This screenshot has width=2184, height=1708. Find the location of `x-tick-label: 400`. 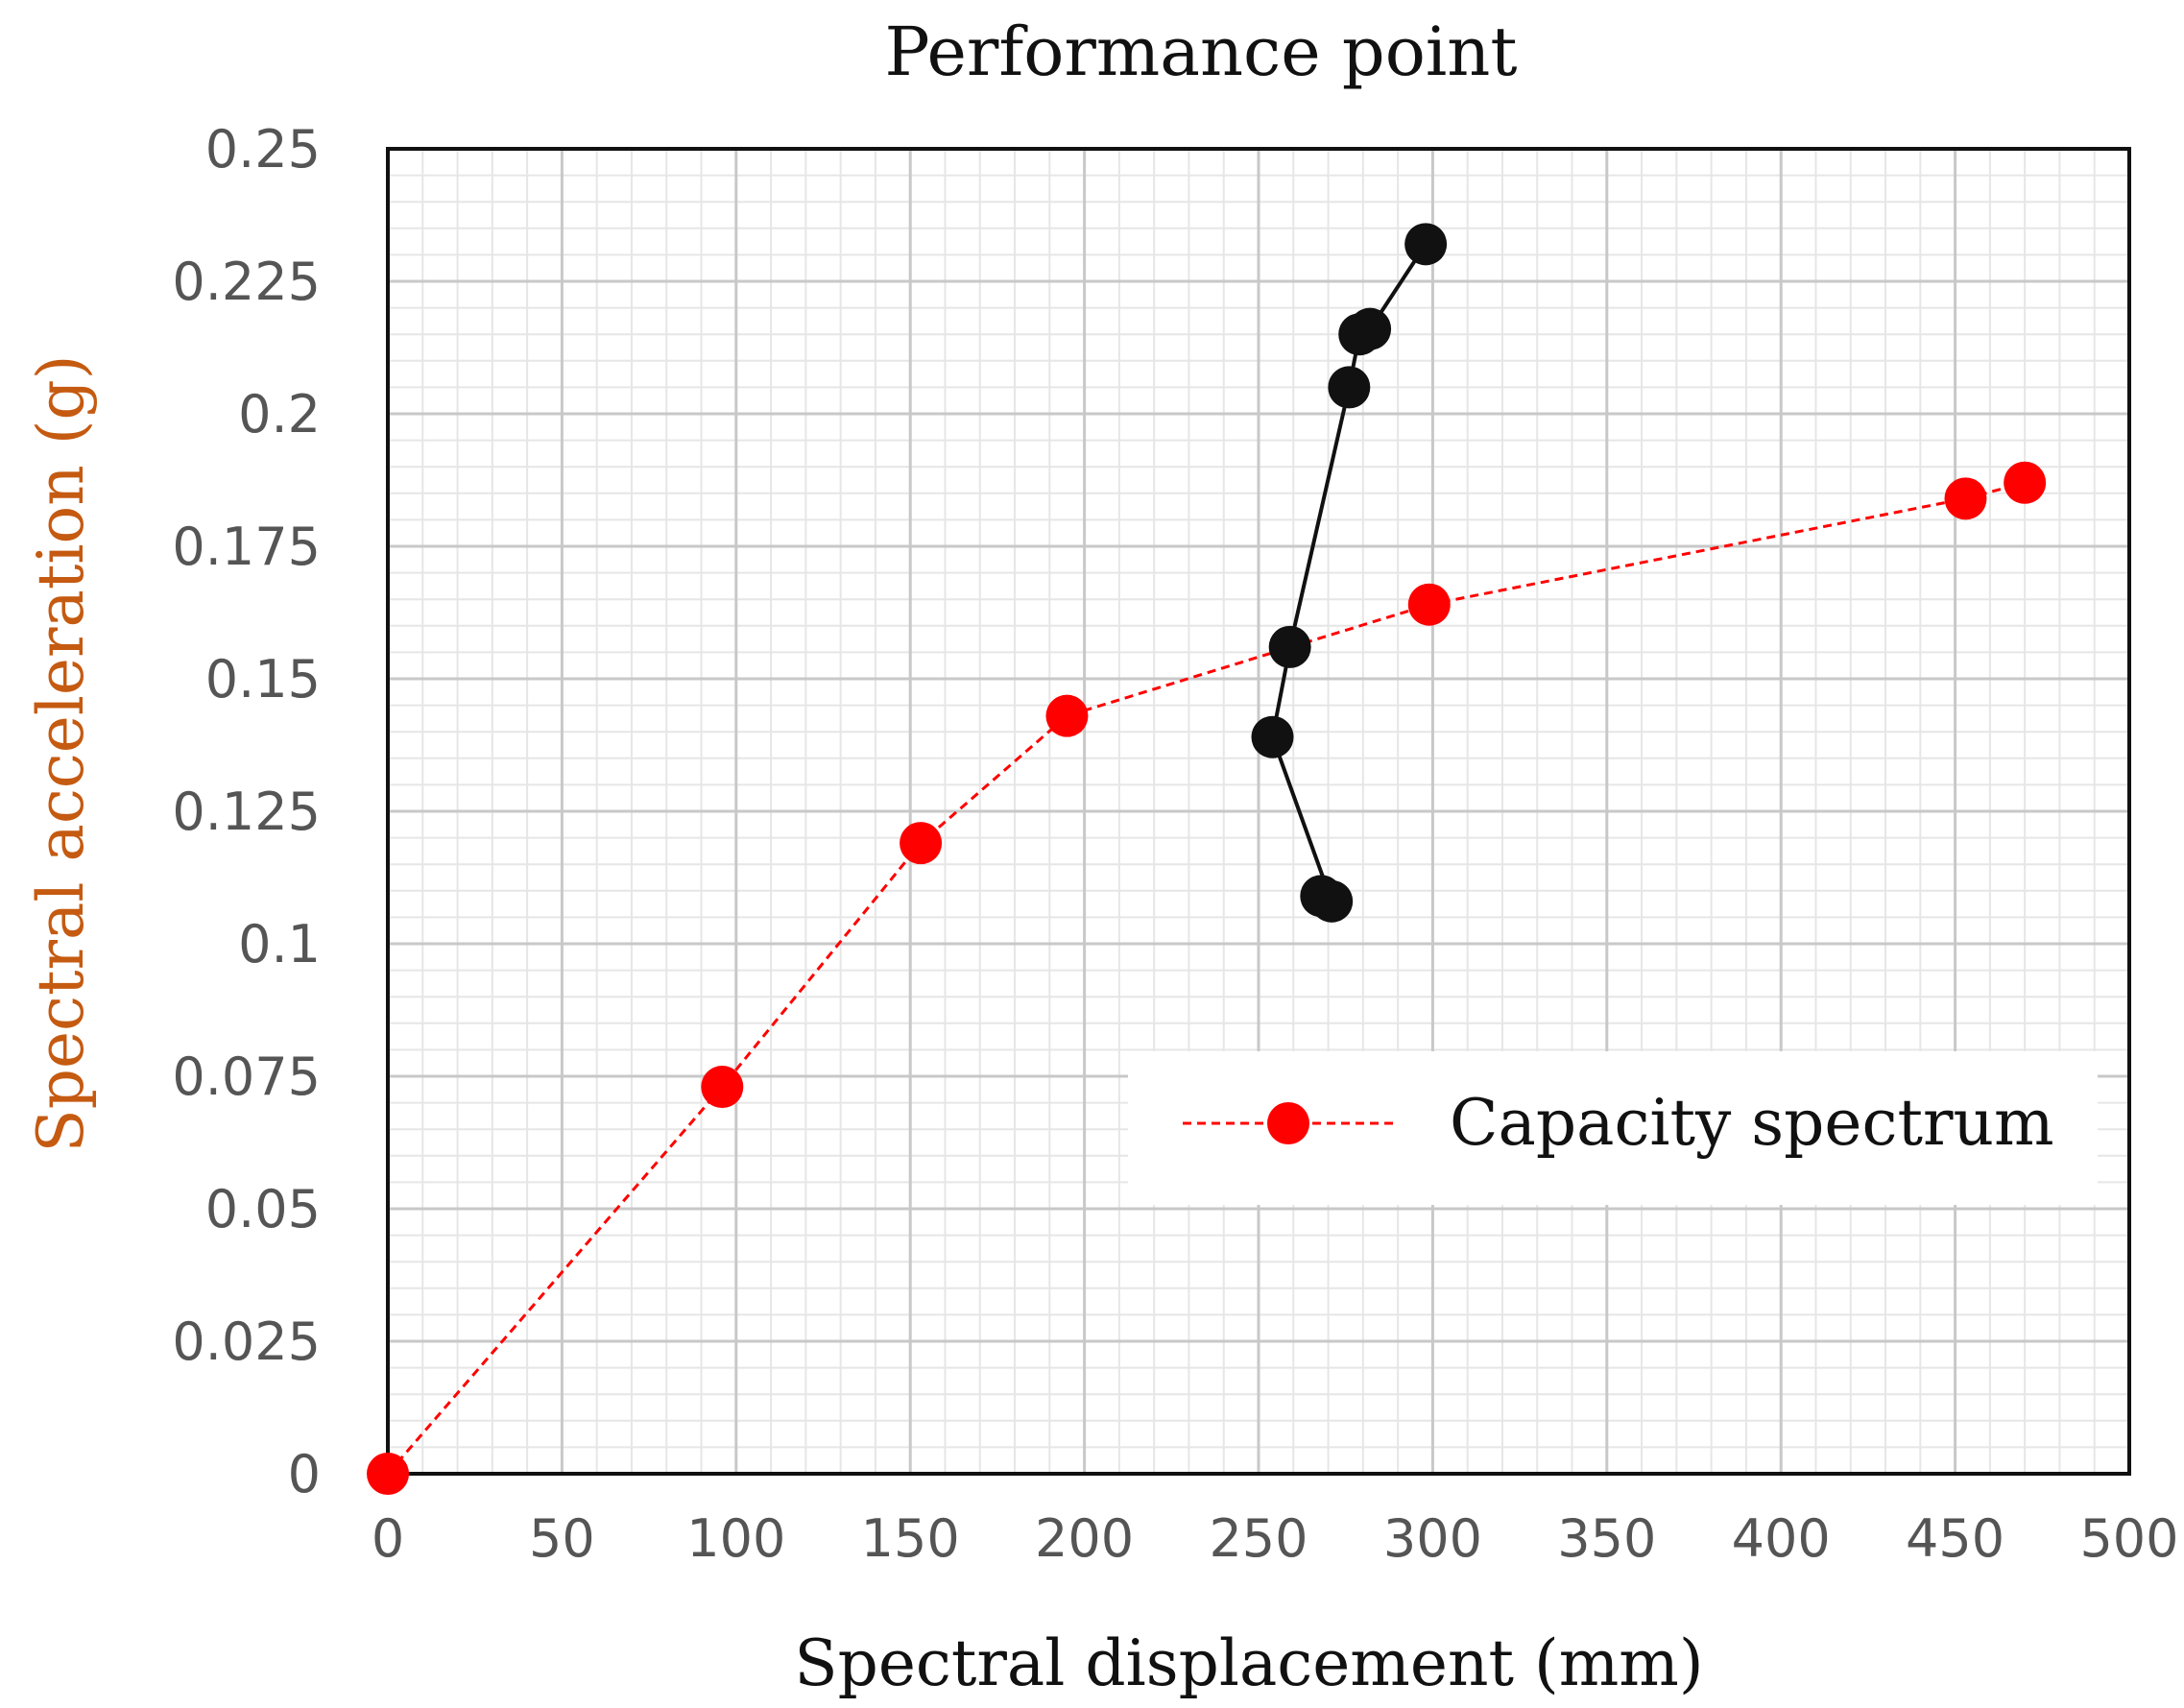

x-tick-label: 400 is located at coordinates (1781, 1539).